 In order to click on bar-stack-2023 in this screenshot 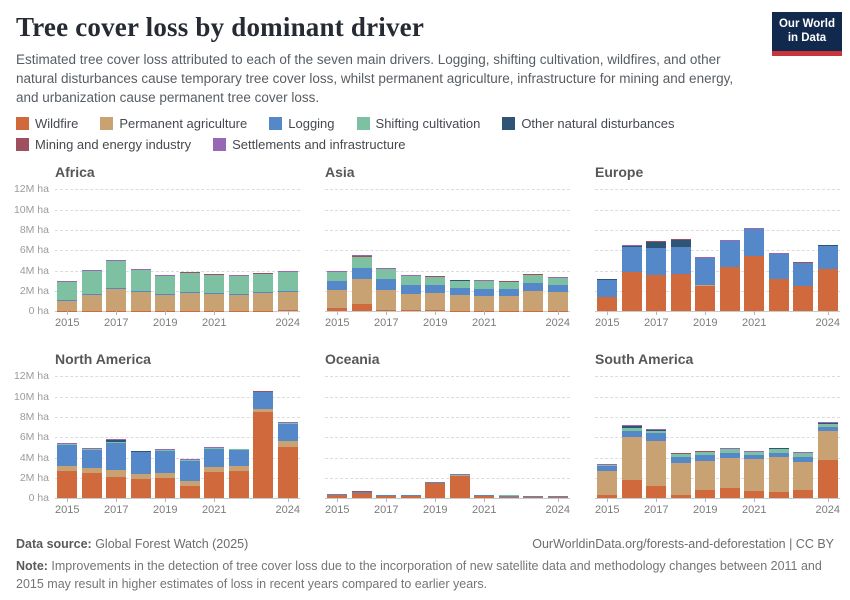, I will do `click(533, 497)`.